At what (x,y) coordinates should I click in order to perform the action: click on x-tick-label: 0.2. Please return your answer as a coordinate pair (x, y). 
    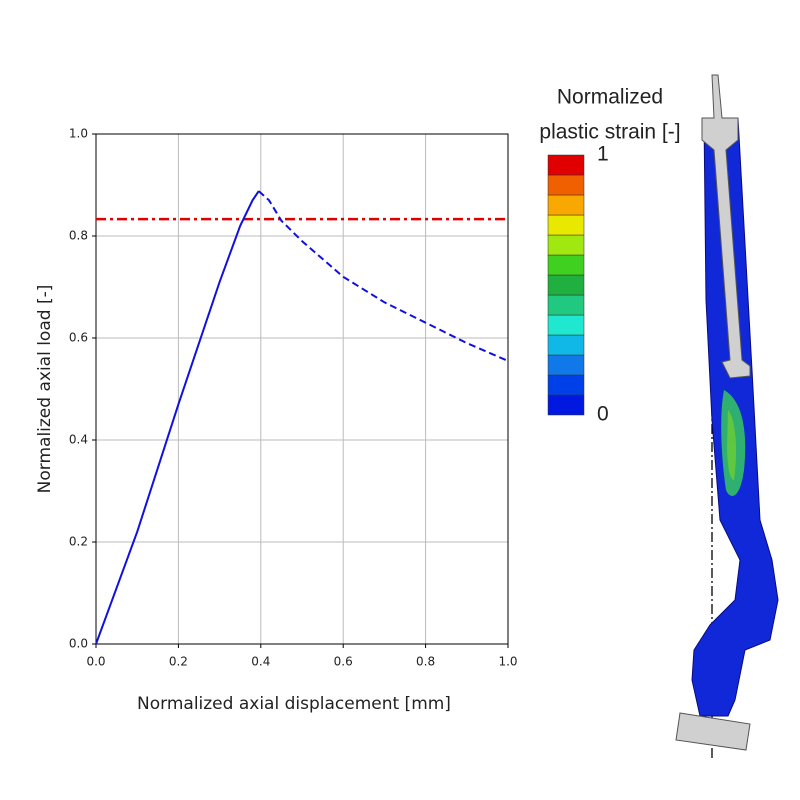
    Looking at the image, I should click on (178, 662).